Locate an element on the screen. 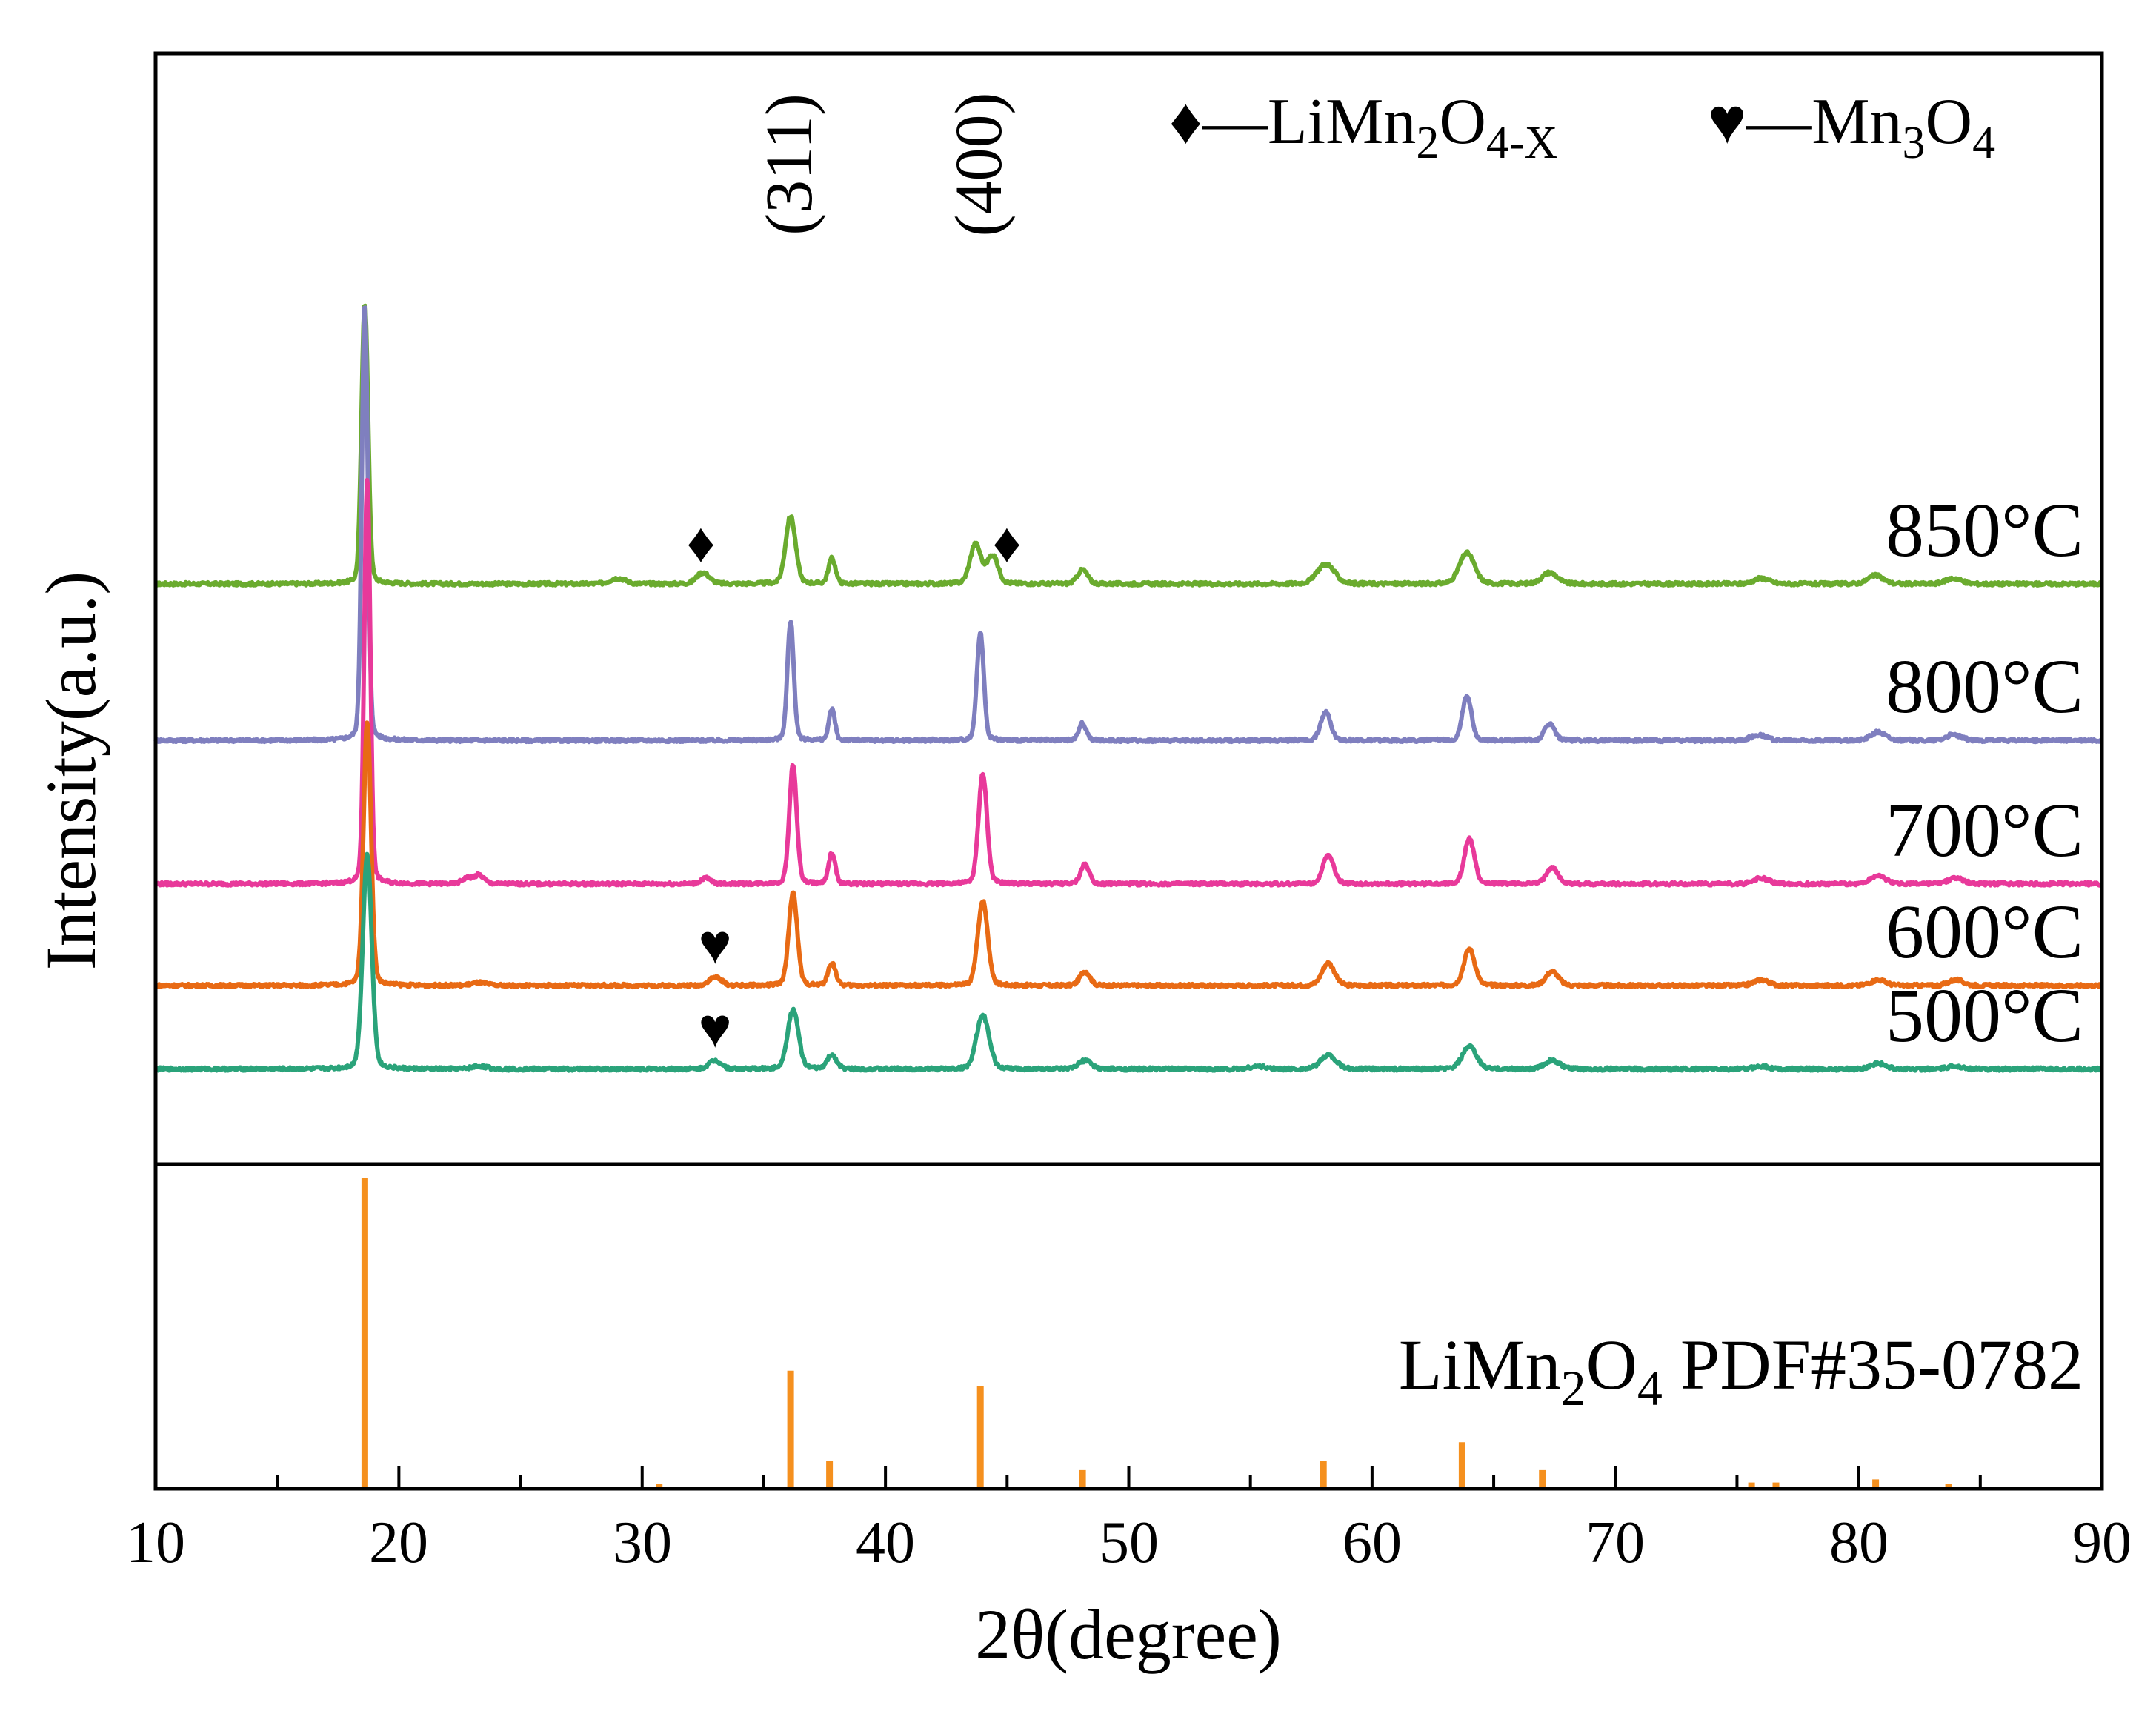 The image size is (2156, 1714). x-axis-ticks: 10 20 30 40 50 60 70 80 90 is located at coordinates (1129, 1520).